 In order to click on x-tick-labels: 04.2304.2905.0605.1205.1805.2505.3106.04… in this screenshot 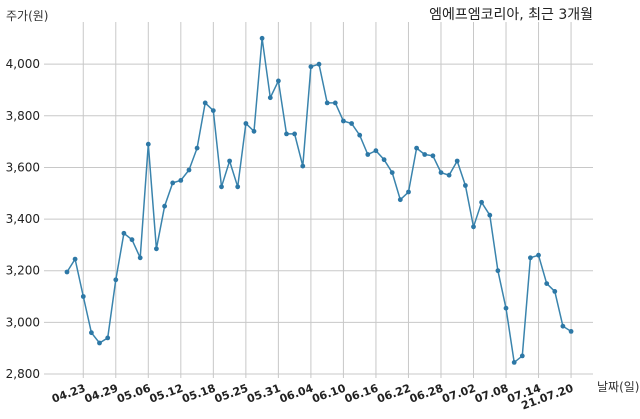, I will do `click(312, 396)`.